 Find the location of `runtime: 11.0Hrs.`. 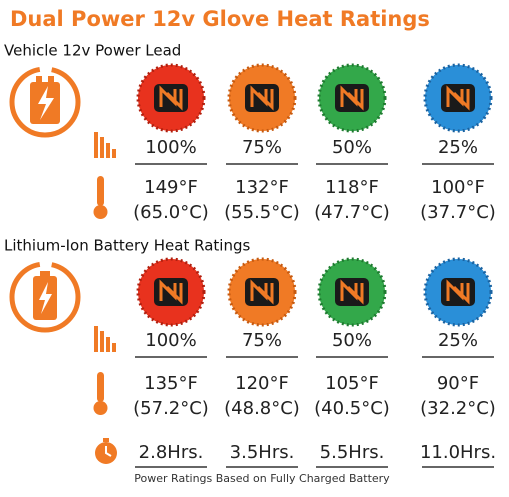

runtime: 11.0Hrs. is located at coordinates (458, 452).